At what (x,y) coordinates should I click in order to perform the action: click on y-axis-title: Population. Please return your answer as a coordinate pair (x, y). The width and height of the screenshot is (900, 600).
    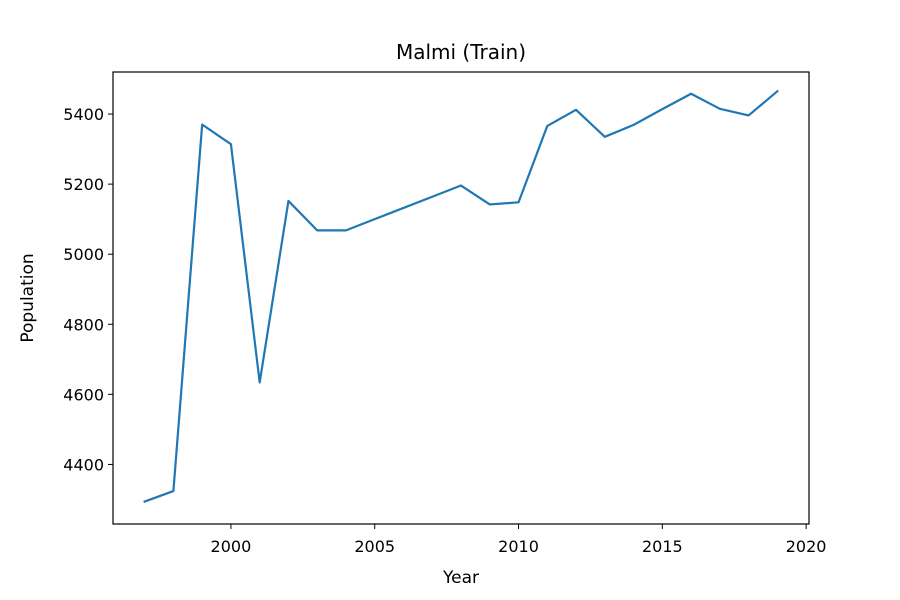
    Looking at the image, I should click on (28, 297).